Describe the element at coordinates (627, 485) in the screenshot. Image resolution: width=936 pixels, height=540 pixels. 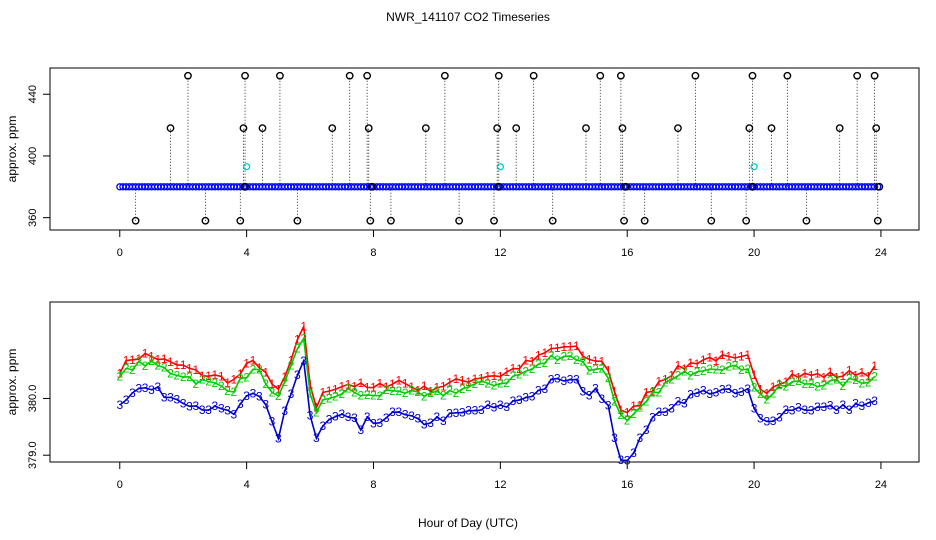
I see `bottom-x-tick-label: 16` at that location.